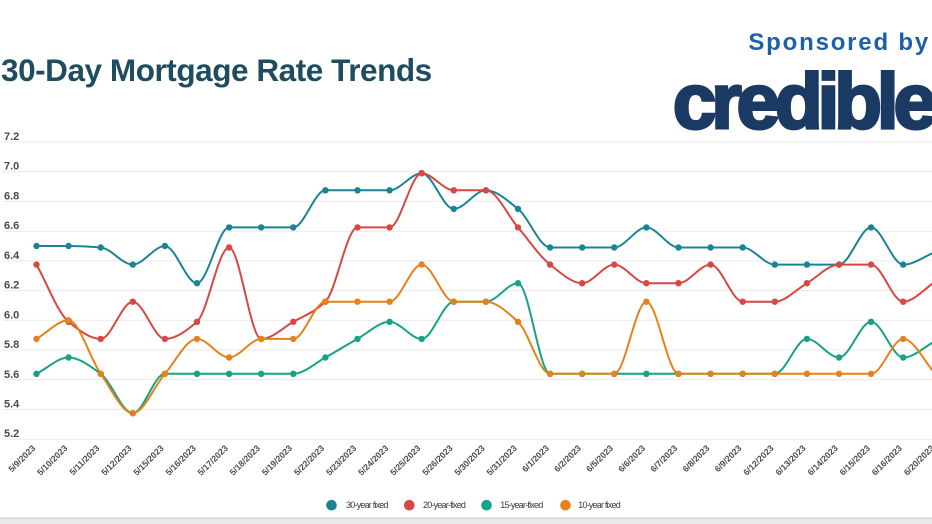 Image resolution: width=932 pixels, height=524 pixels. What do you see at coordinates (599, 505) in the screenshot?
I see `svg-text: 10-year fixed` at bounding box center [599, 505].